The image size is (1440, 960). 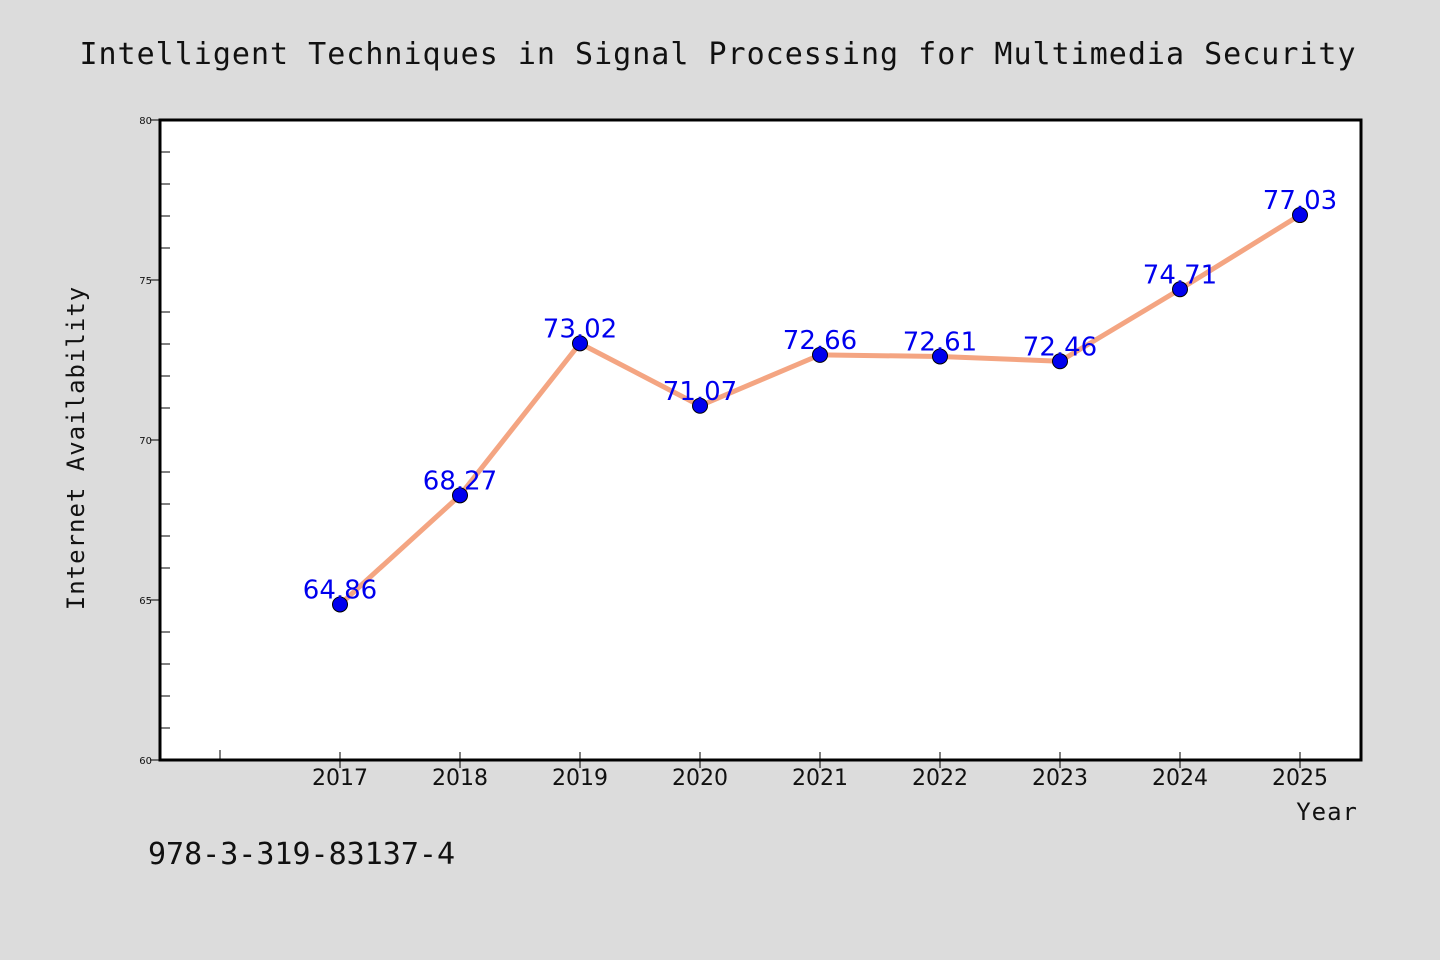 I want to click on data-label: 72.46, so click(x=1060, y=347).